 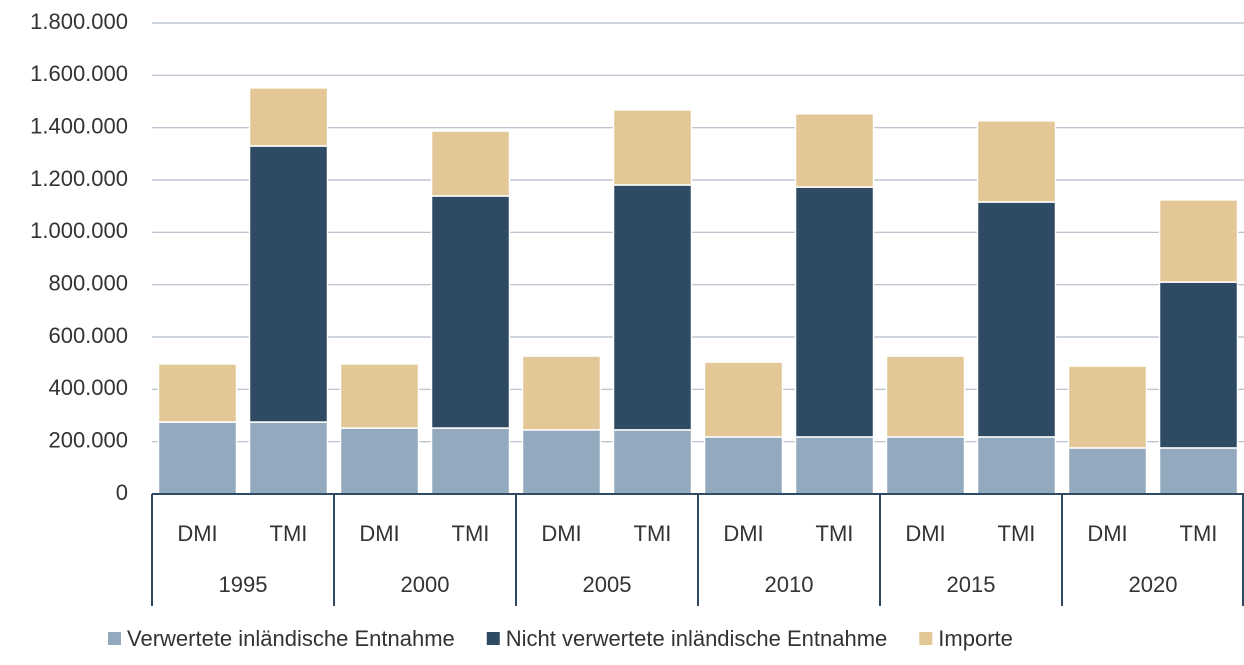 What do you see at coordinates (975, 638) in the screenshot?
I see `legend-label: Importe` at bounding box center [975, 638].